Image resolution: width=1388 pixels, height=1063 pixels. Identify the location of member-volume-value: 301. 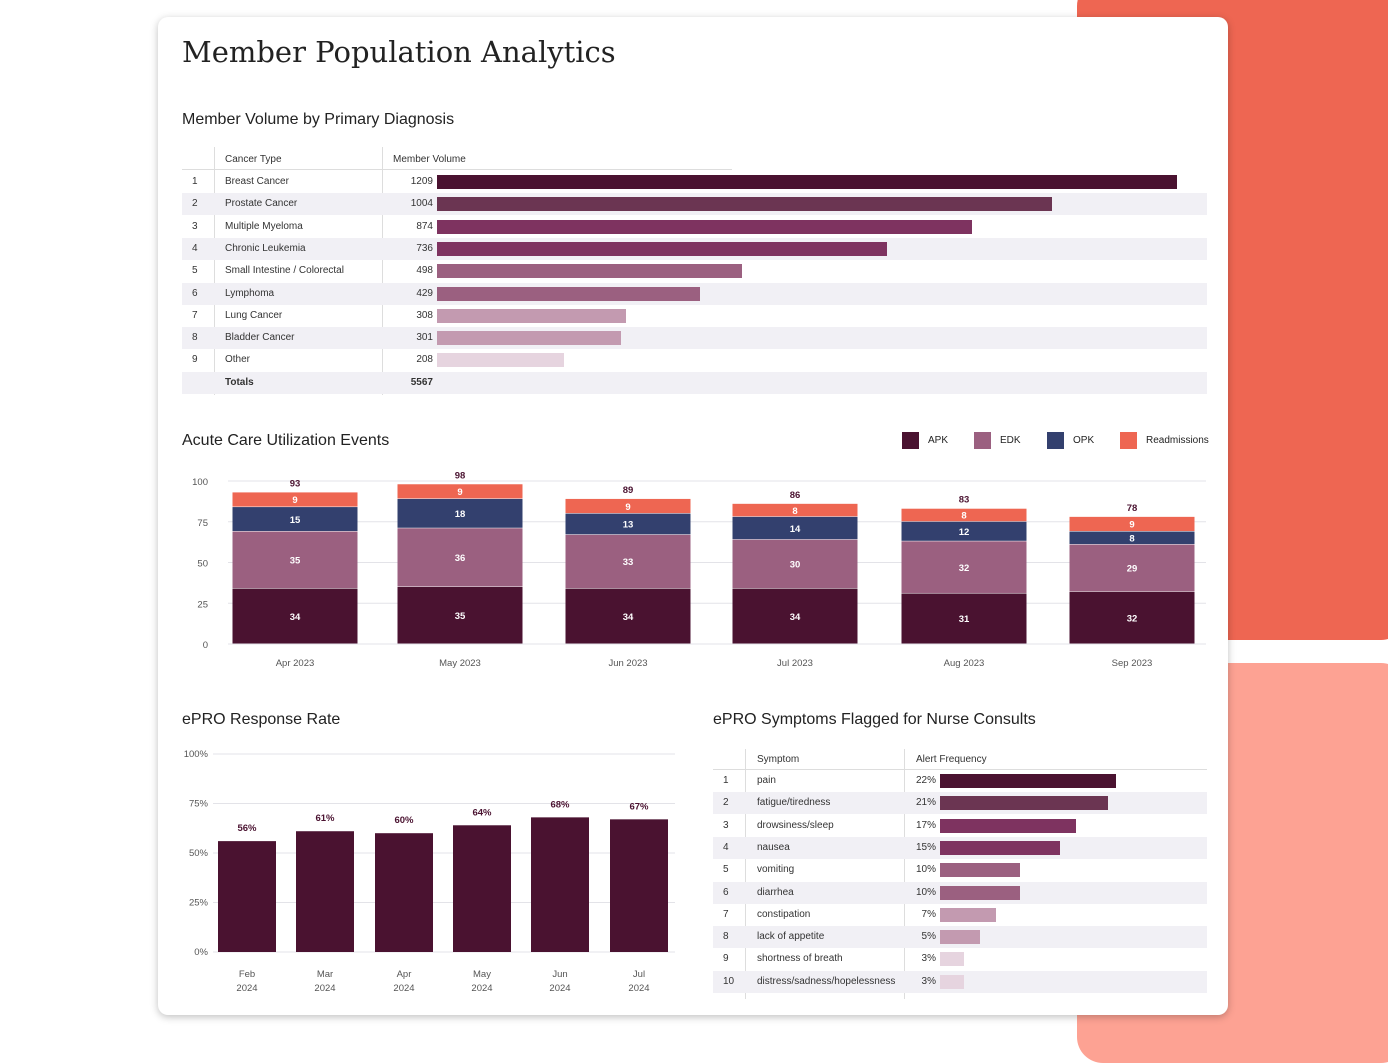
(424, 338).